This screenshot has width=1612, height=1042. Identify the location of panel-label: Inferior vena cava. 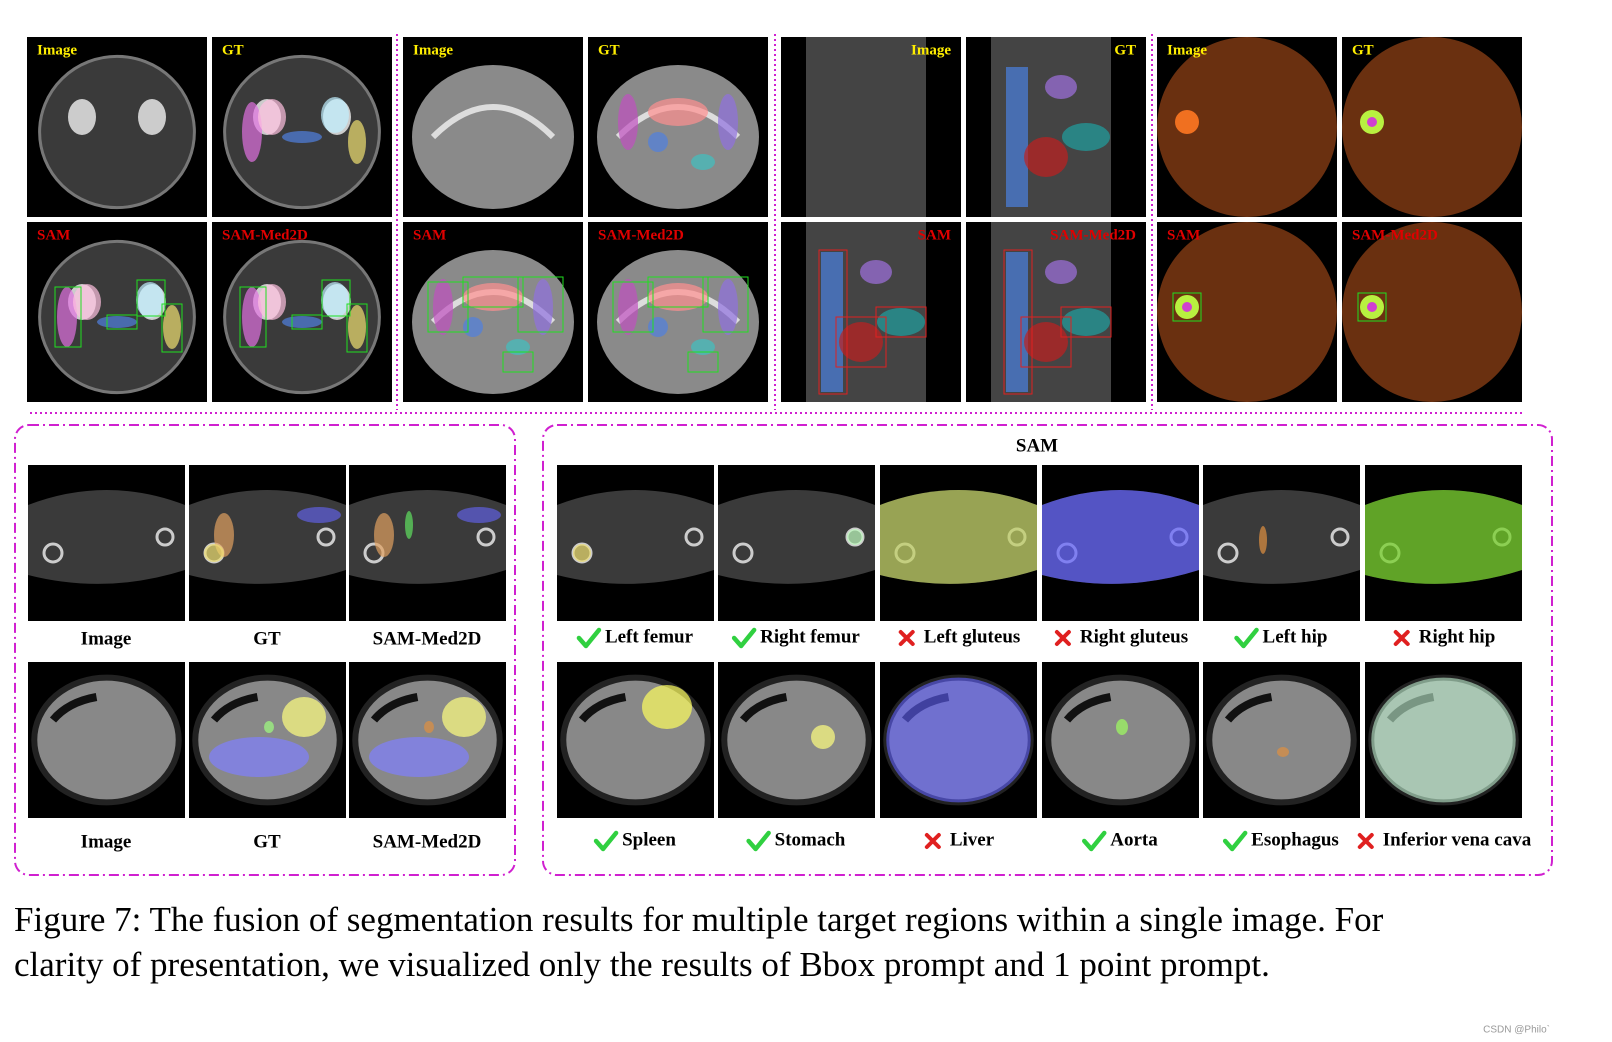
(1457, 839).